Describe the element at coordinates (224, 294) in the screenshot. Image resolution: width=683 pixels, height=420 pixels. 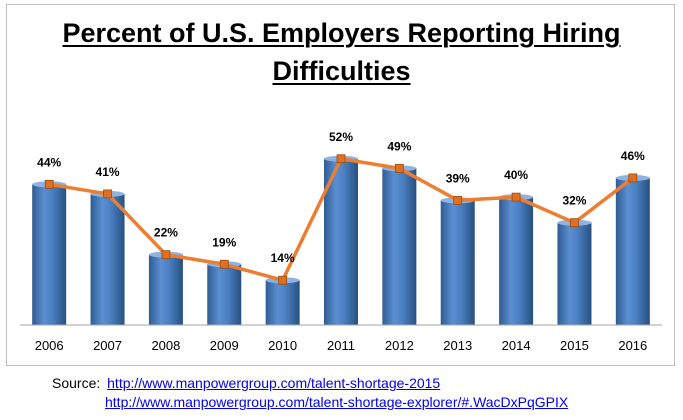
I see `bar-2009` at that location.